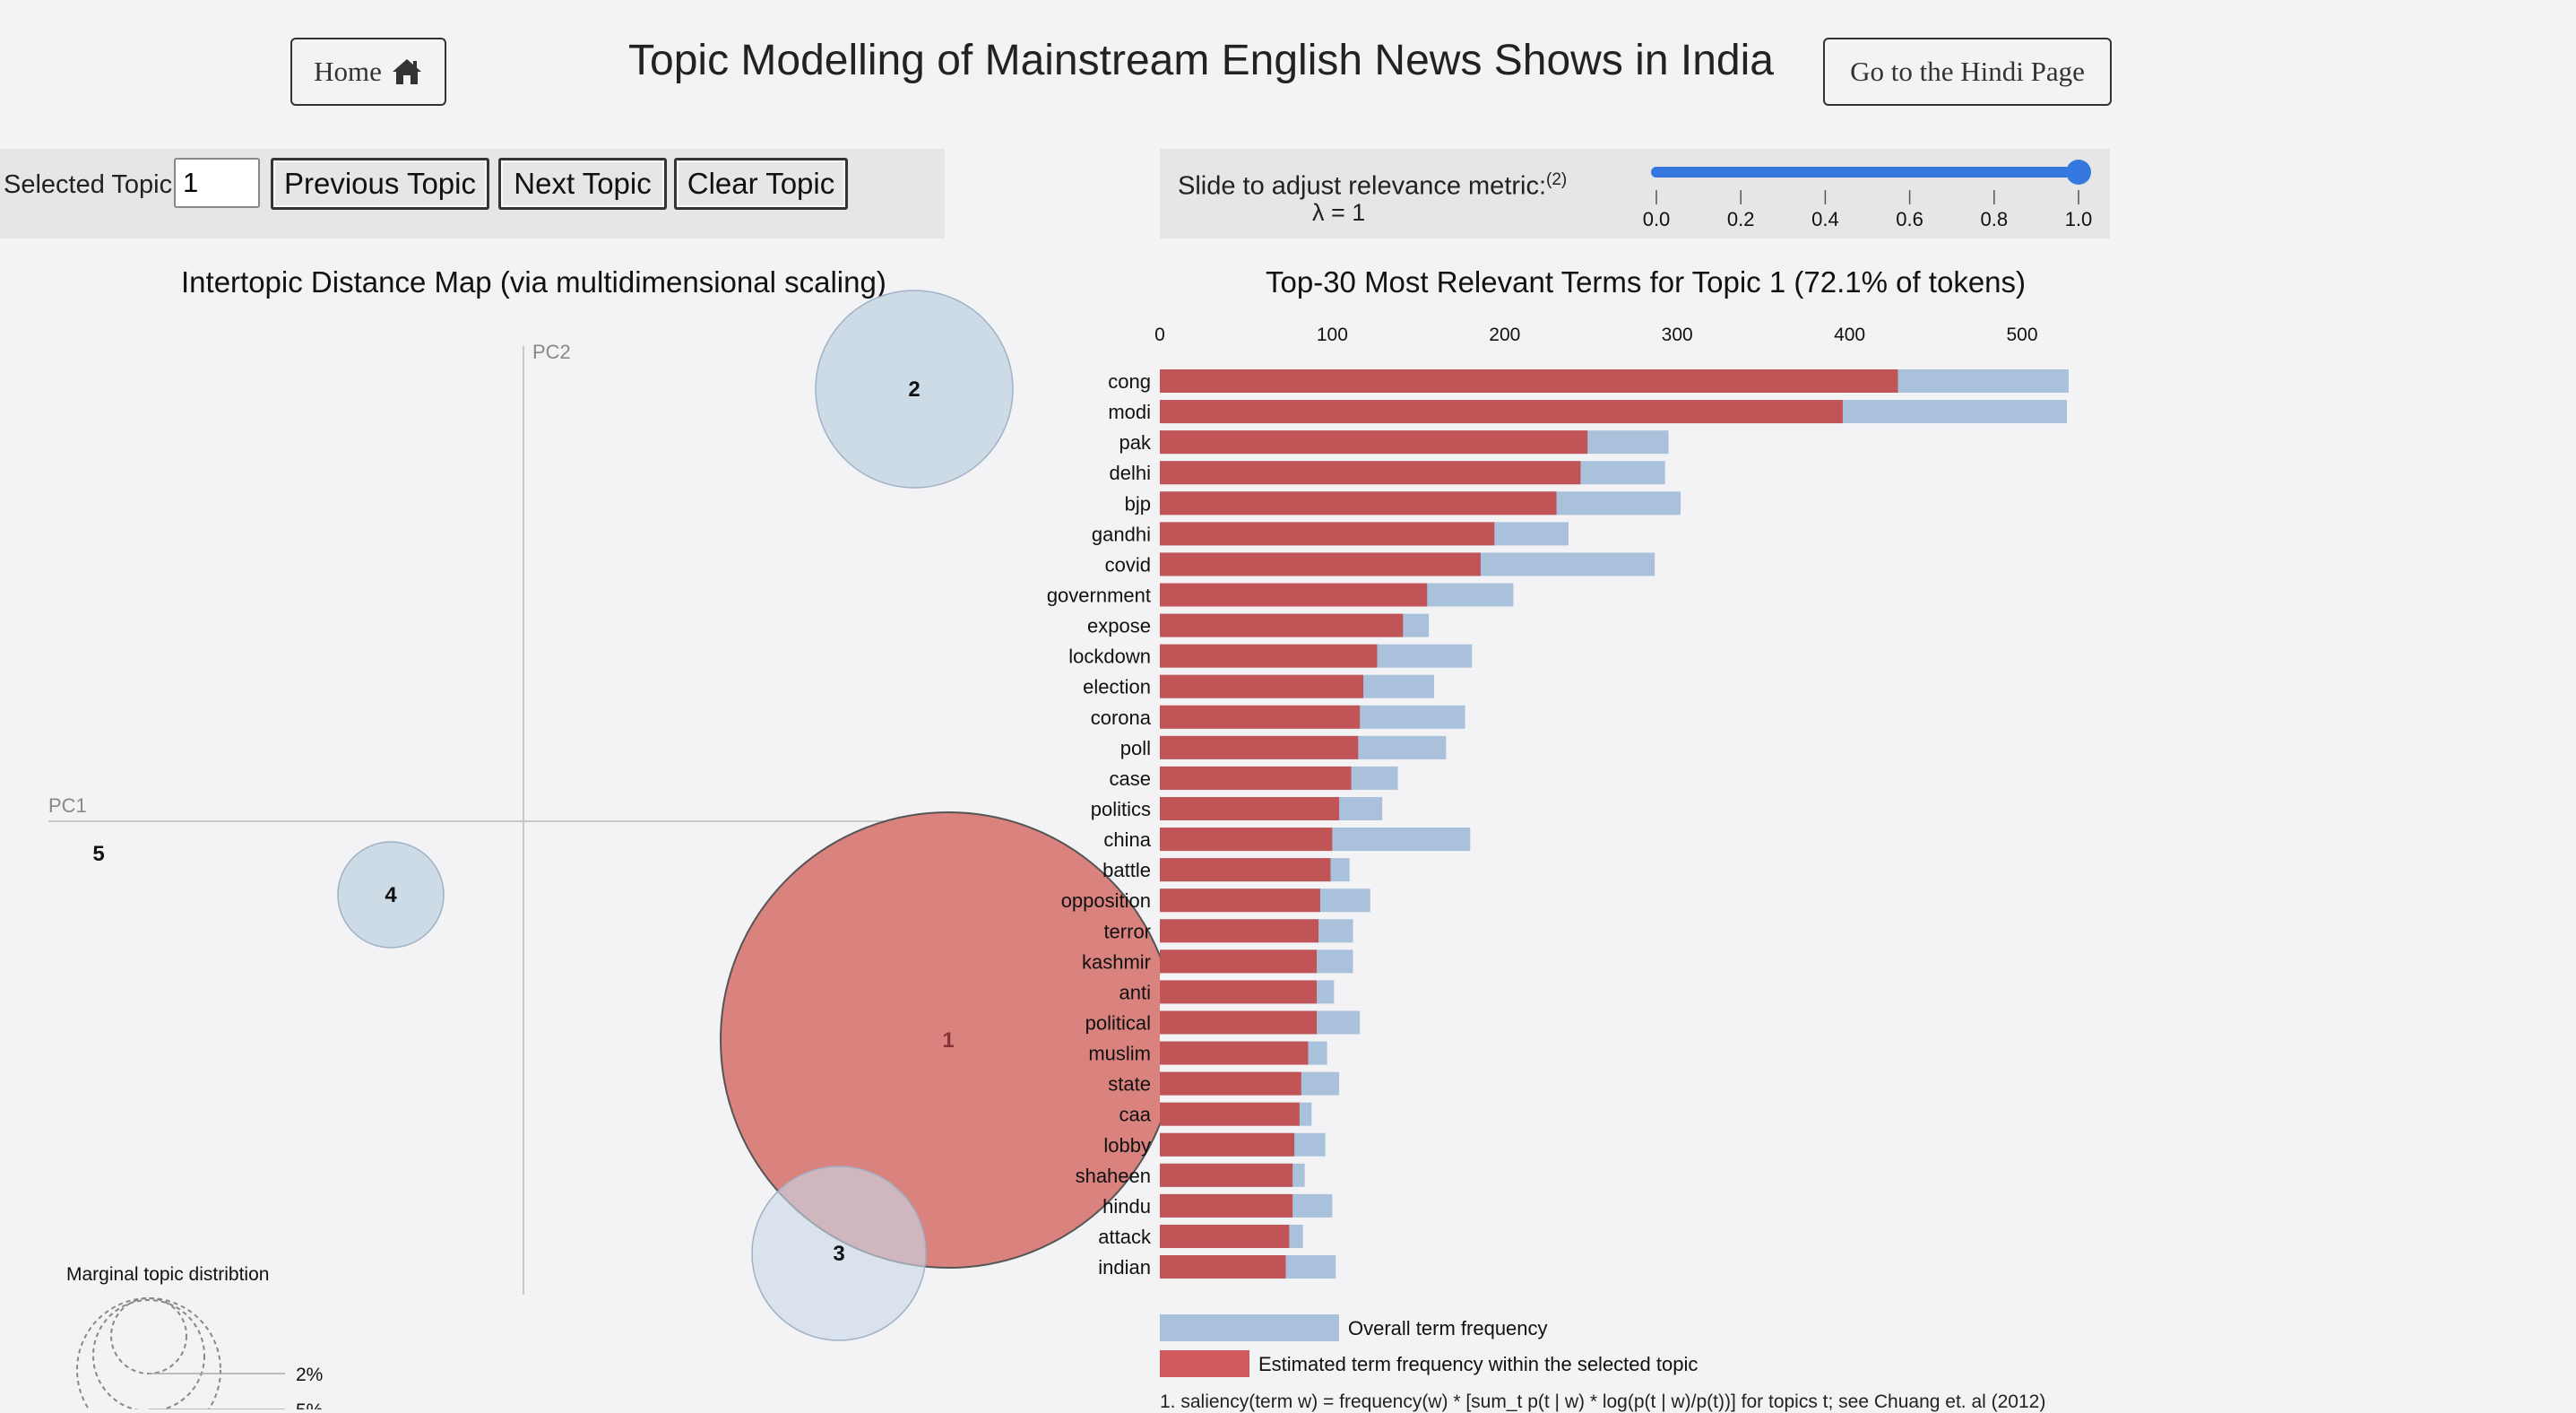 The width and height of the screenshot is (2576, 1413). What do you see at coordinates (1128, 564) in the screenshot?
I see `term-label-covid: covid` at bounding box center [1128, 564].